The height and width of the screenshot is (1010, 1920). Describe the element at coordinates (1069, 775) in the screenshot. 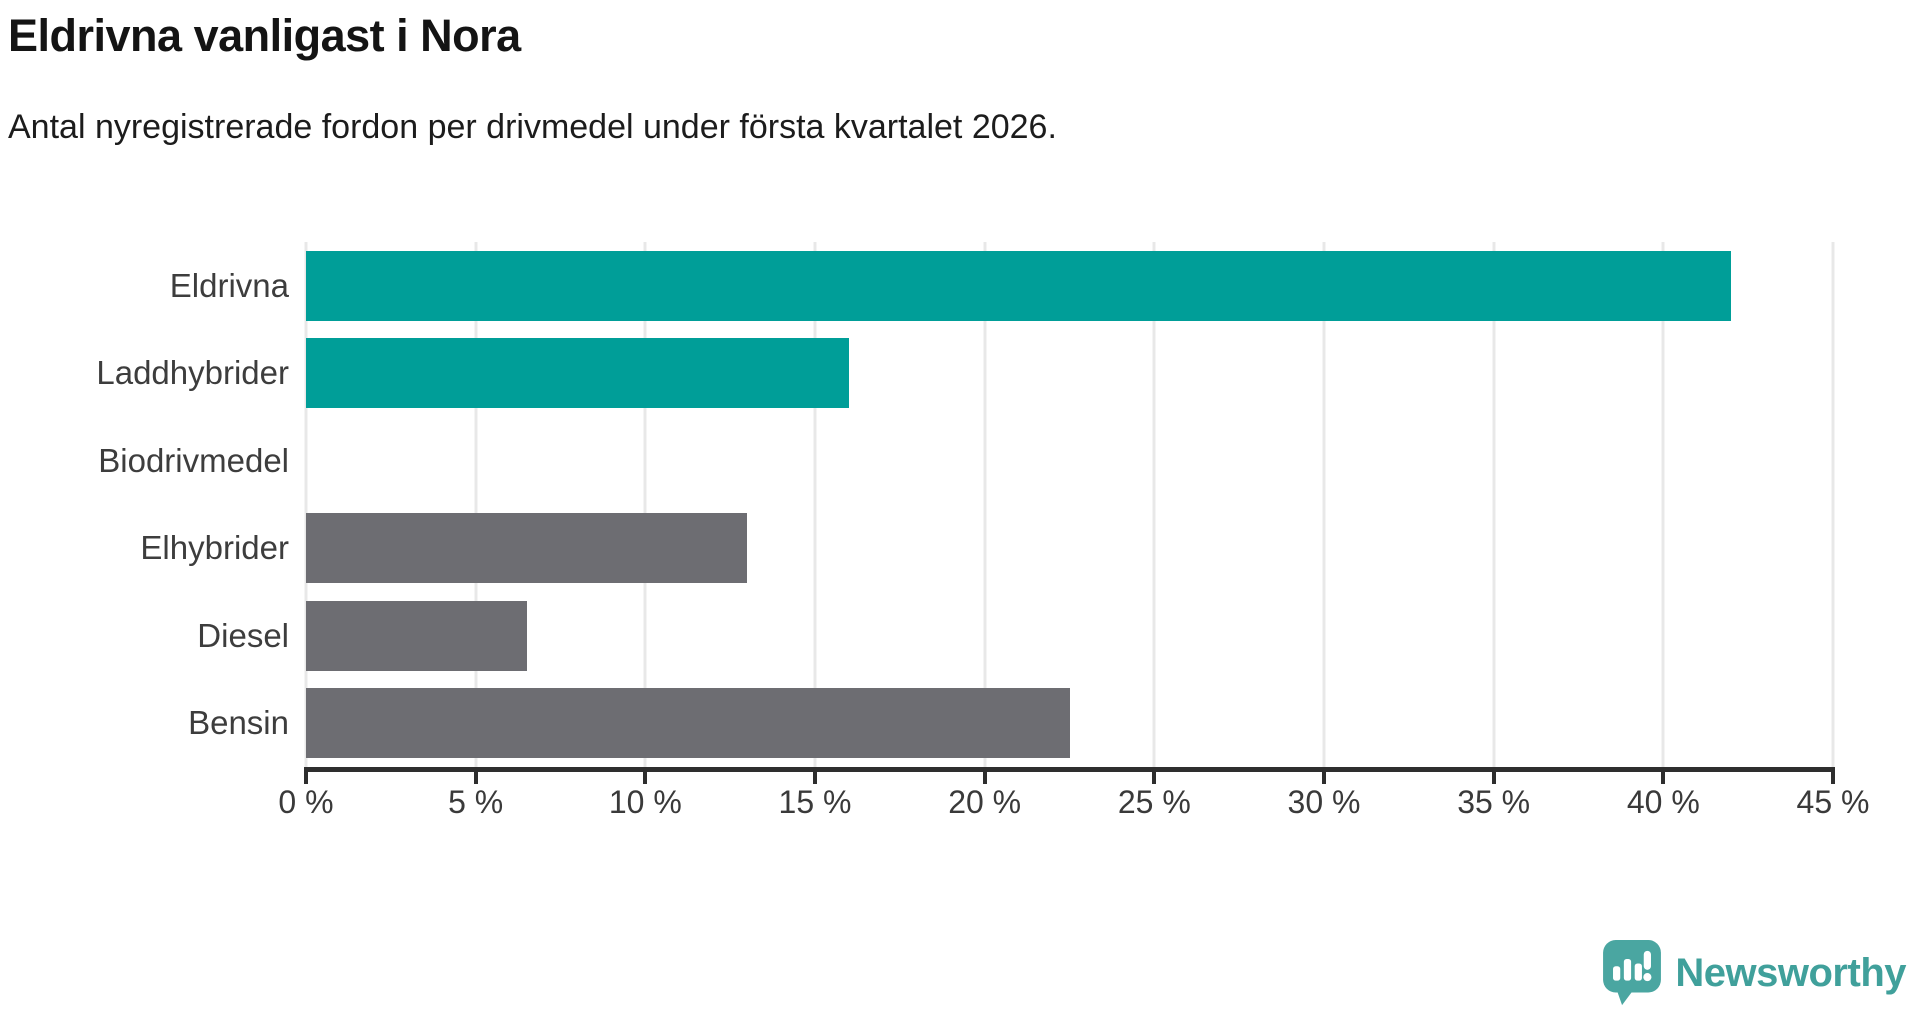

I see `x-axis-line` at that location.